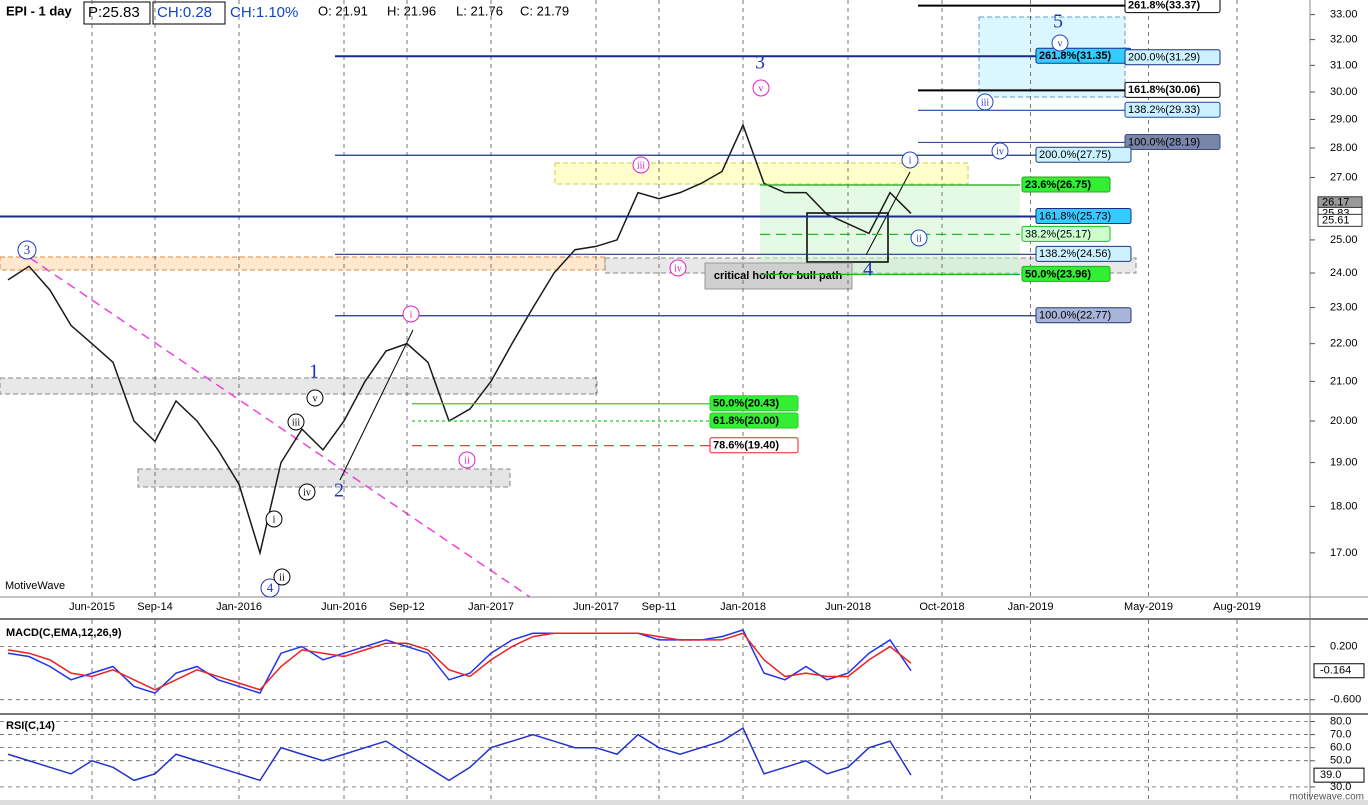 This screenshot has width=1368, height=805. What do you see at coordinates (1344, 344) in the screenshot?
I see `y-tick-label: 22.00` at bounding box center [1344, 344].